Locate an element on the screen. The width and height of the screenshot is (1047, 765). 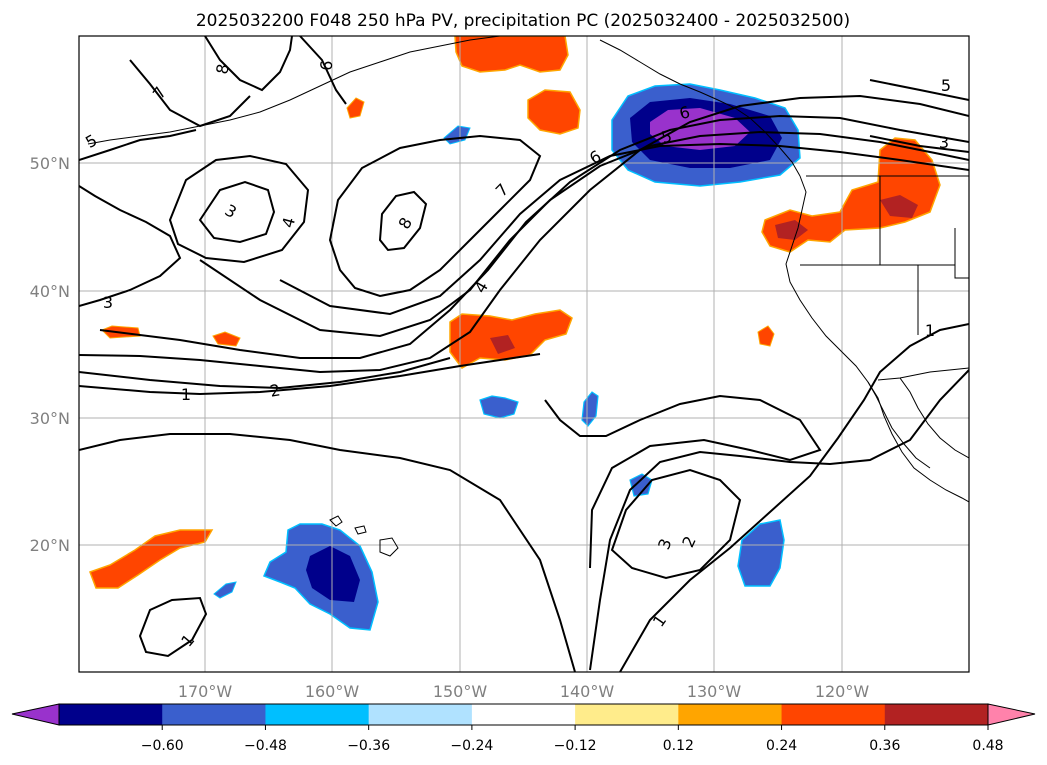
lat-label: 40°N is located at coordinates (50, 291).